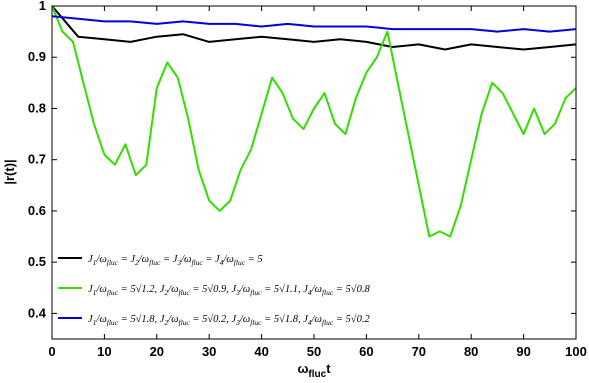 The width and height of the screenshot is (589, 383). Describe the element at coordinates (37, 56) in the screenshot. I see `y-tick-label: 0.9` at that location.